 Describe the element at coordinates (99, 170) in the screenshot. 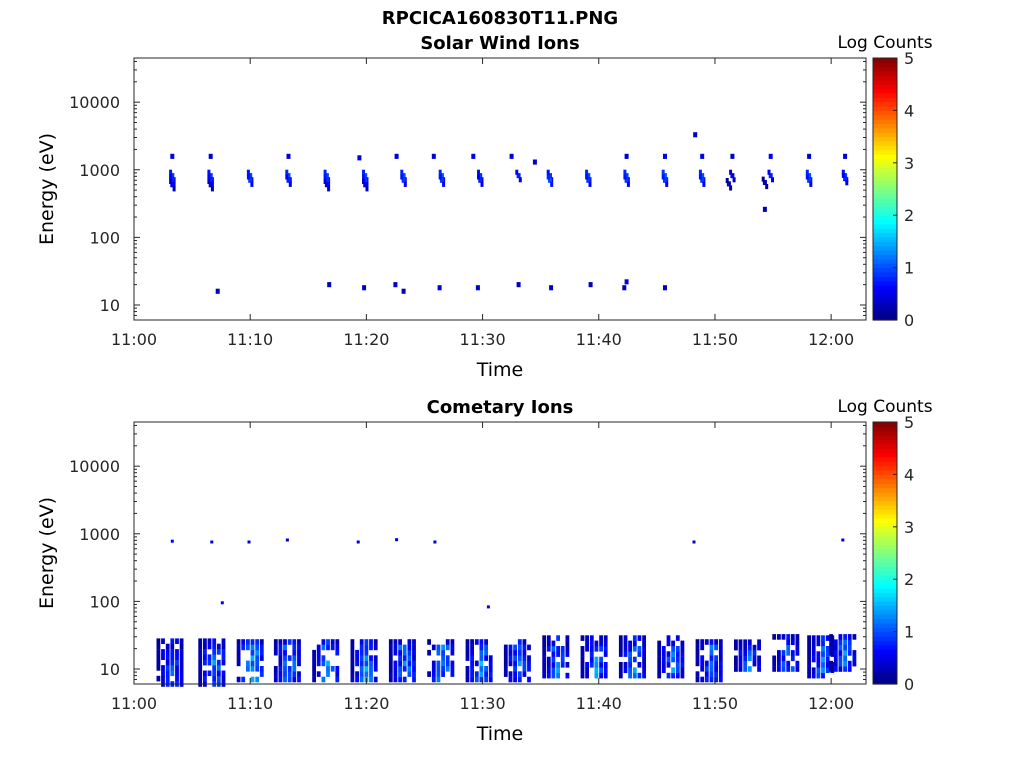

I see `y-tick-label: 1000` at that location.